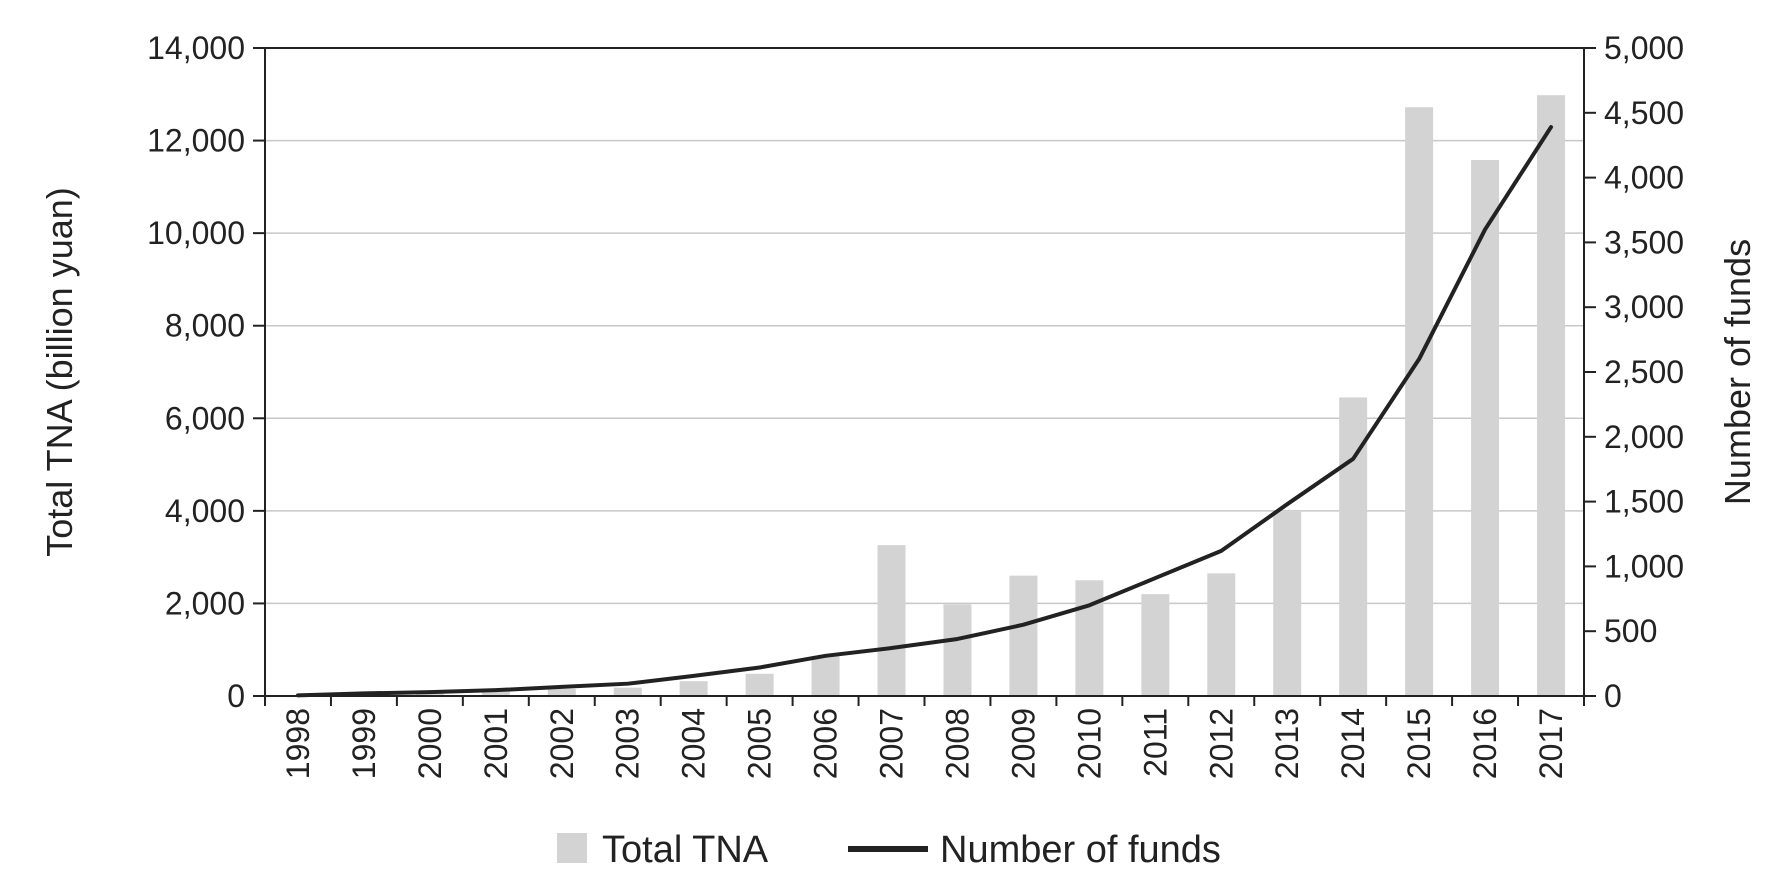 The height and width of the screenshot is (895, 1788). What do you see at coordinates (1155, 645) in the screenshot?
I see `bar-2011` at bounding box center [1155, 645].